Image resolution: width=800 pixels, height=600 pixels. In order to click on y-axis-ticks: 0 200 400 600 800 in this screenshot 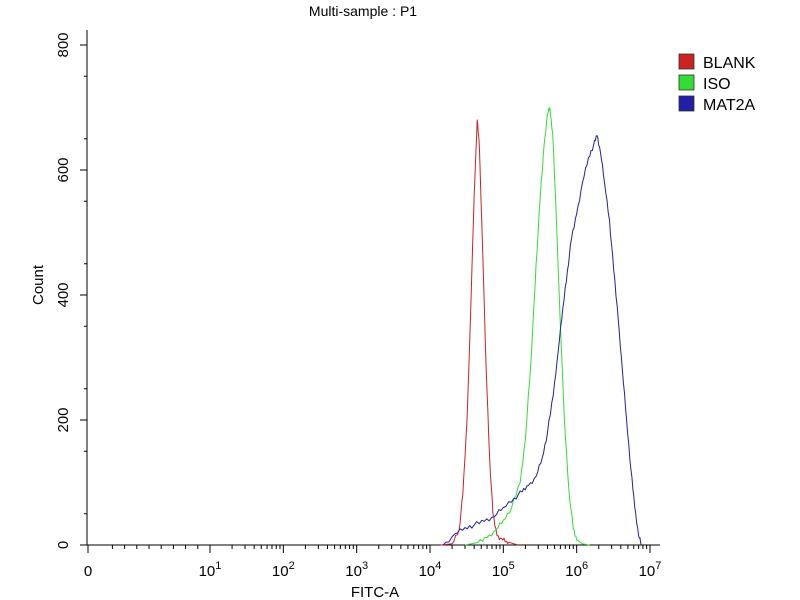, I will do `click(71, 290)`.